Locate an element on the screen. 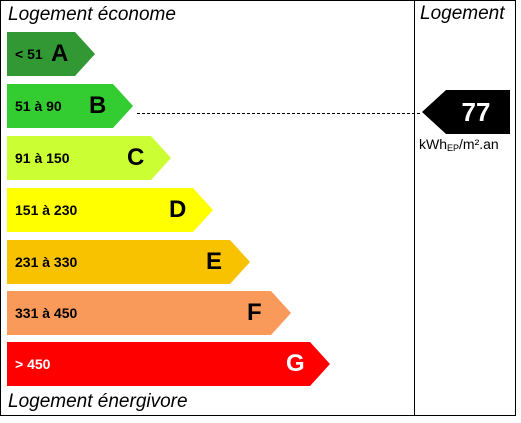 This screenshot has height=423, width=521. energy-class-letter: C is located at coordinates (136, 157).